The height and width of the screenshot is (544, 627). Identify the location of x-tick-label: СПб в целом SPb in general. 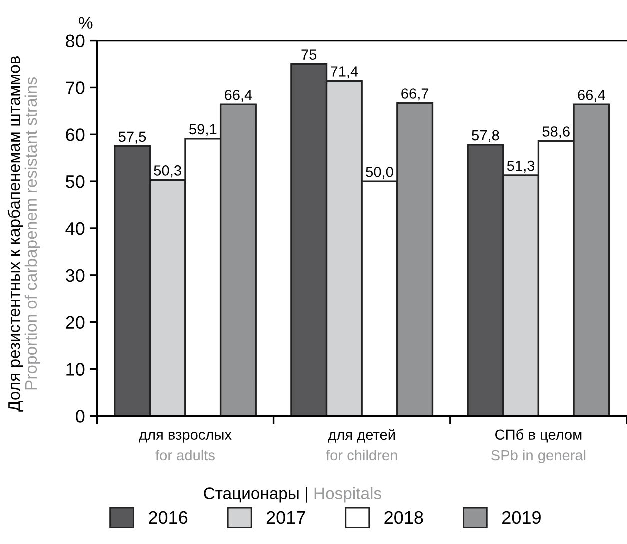
(539, 446).